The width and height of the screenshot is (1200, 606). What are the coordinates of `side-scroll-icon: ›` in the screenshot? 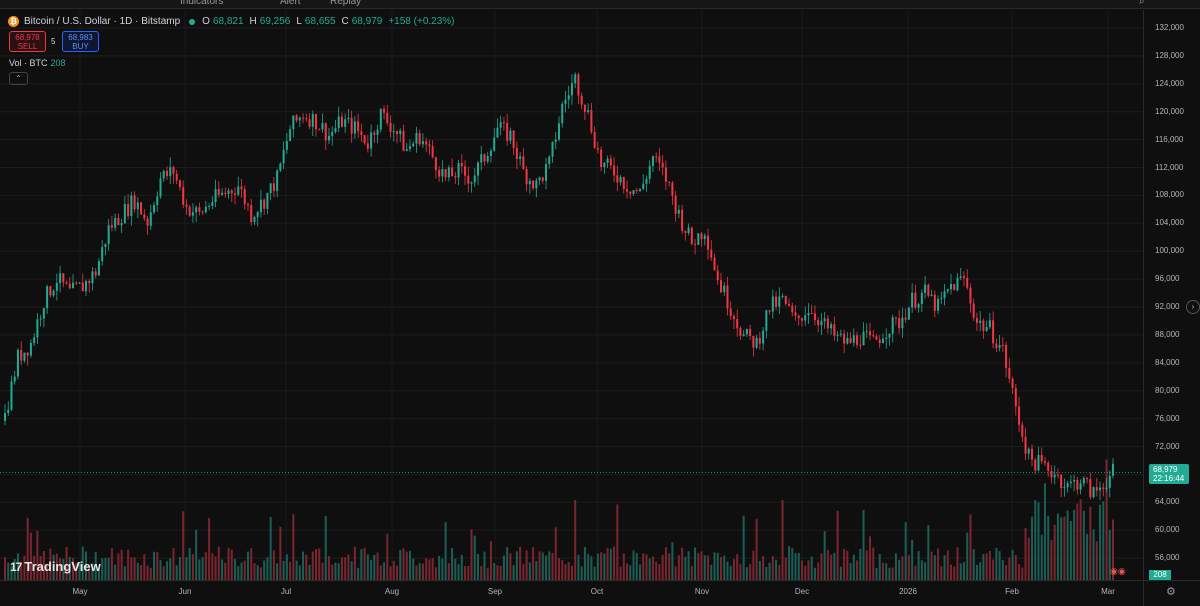 It's located at (1193, 307).